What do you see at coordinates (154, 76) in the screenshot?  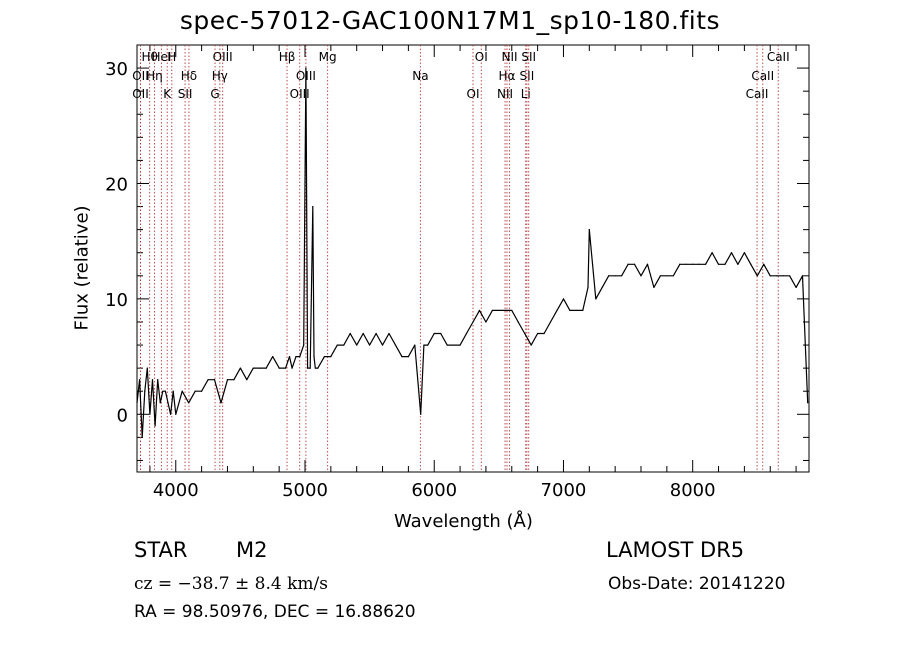 I see `line-marker-label: Hη` at bounding box center [154, 76].